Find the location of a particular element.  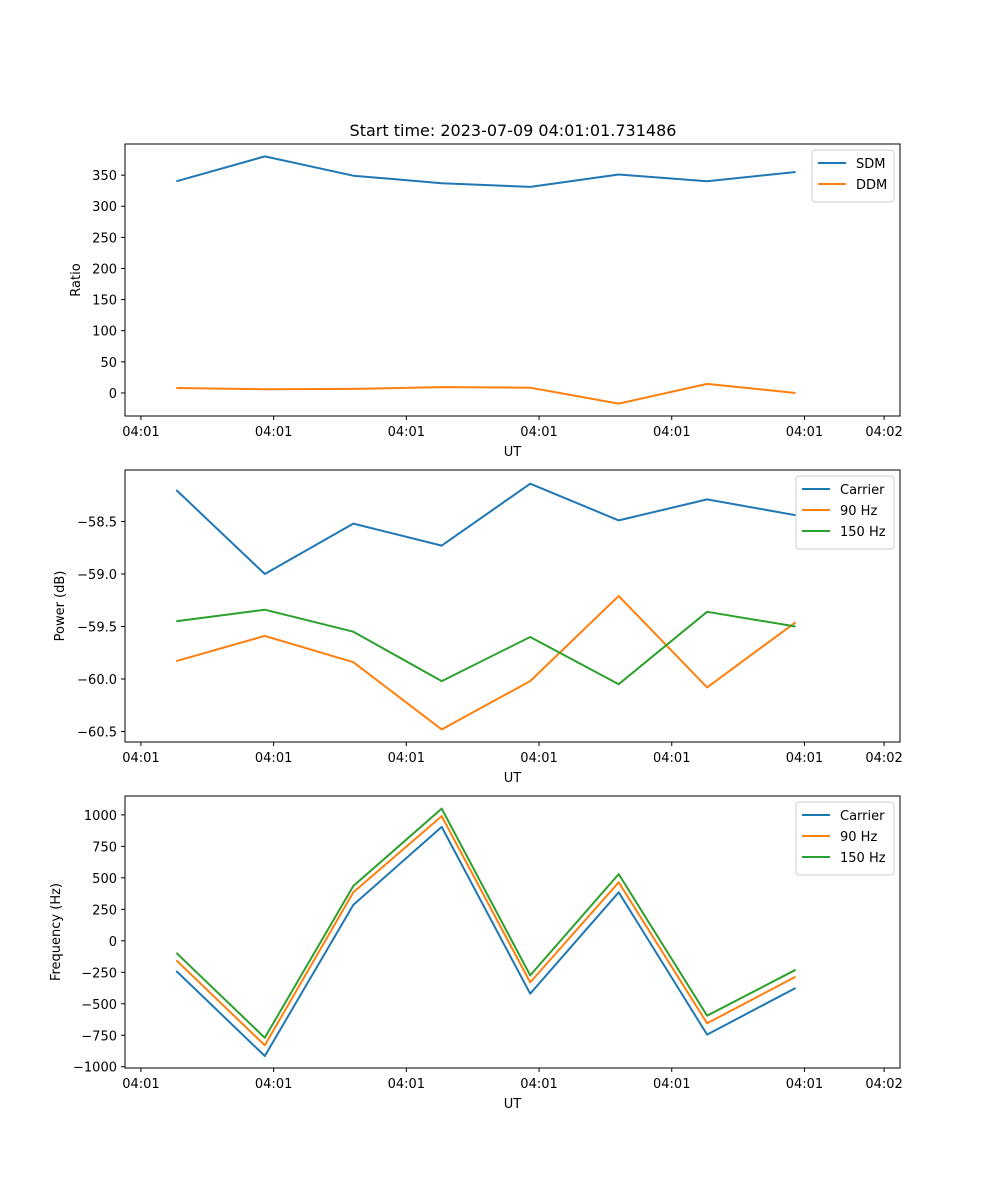

y-tick-label: 300 is located at coordinates (104, 207).